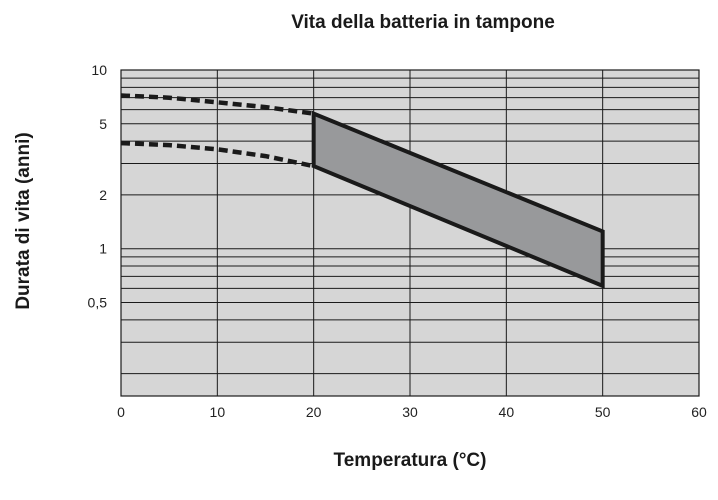  Describe the element at coordinates (218, 412) in the screenshot. I see `x-tick-label: 10` at that location.